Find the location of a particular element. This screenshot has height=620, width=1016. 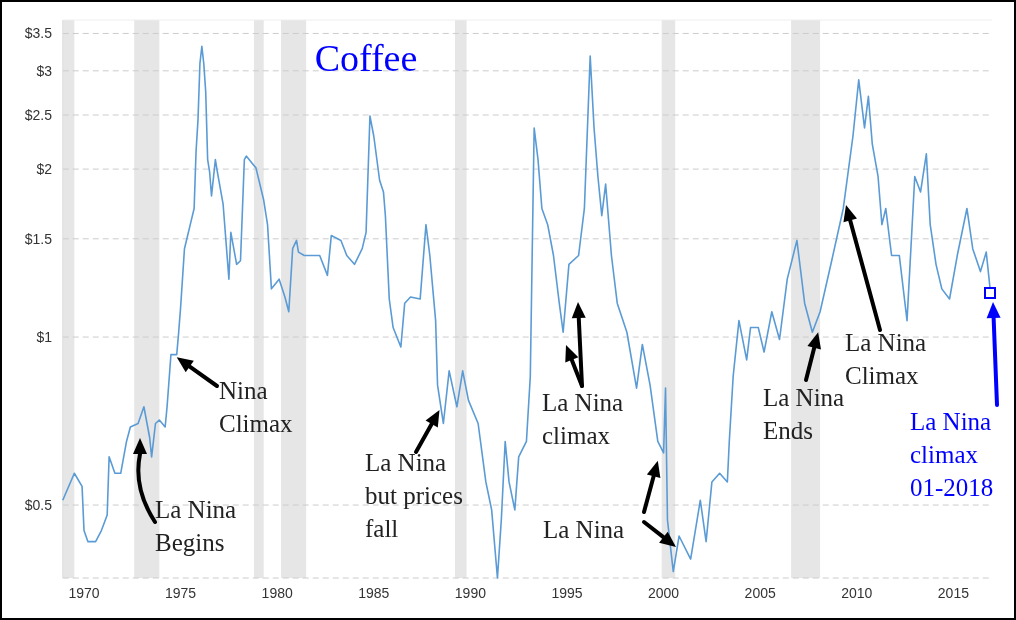

annotation: La Nina Begins is located at coordinates (196, 526).